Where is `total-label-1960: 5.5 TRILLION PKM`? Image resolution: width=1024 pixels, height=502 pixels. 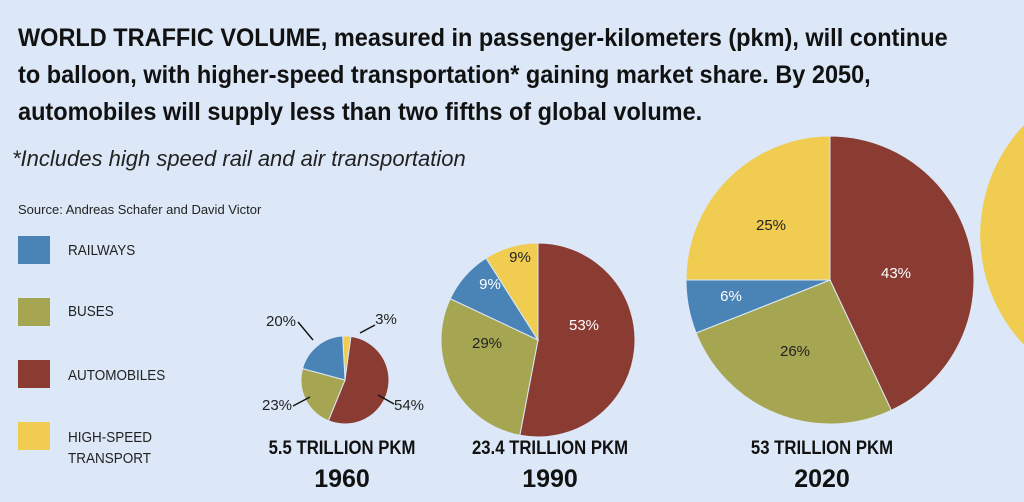
total-label-1960: 5.5 TRILLION PKM is located at coordinates (342, 448).